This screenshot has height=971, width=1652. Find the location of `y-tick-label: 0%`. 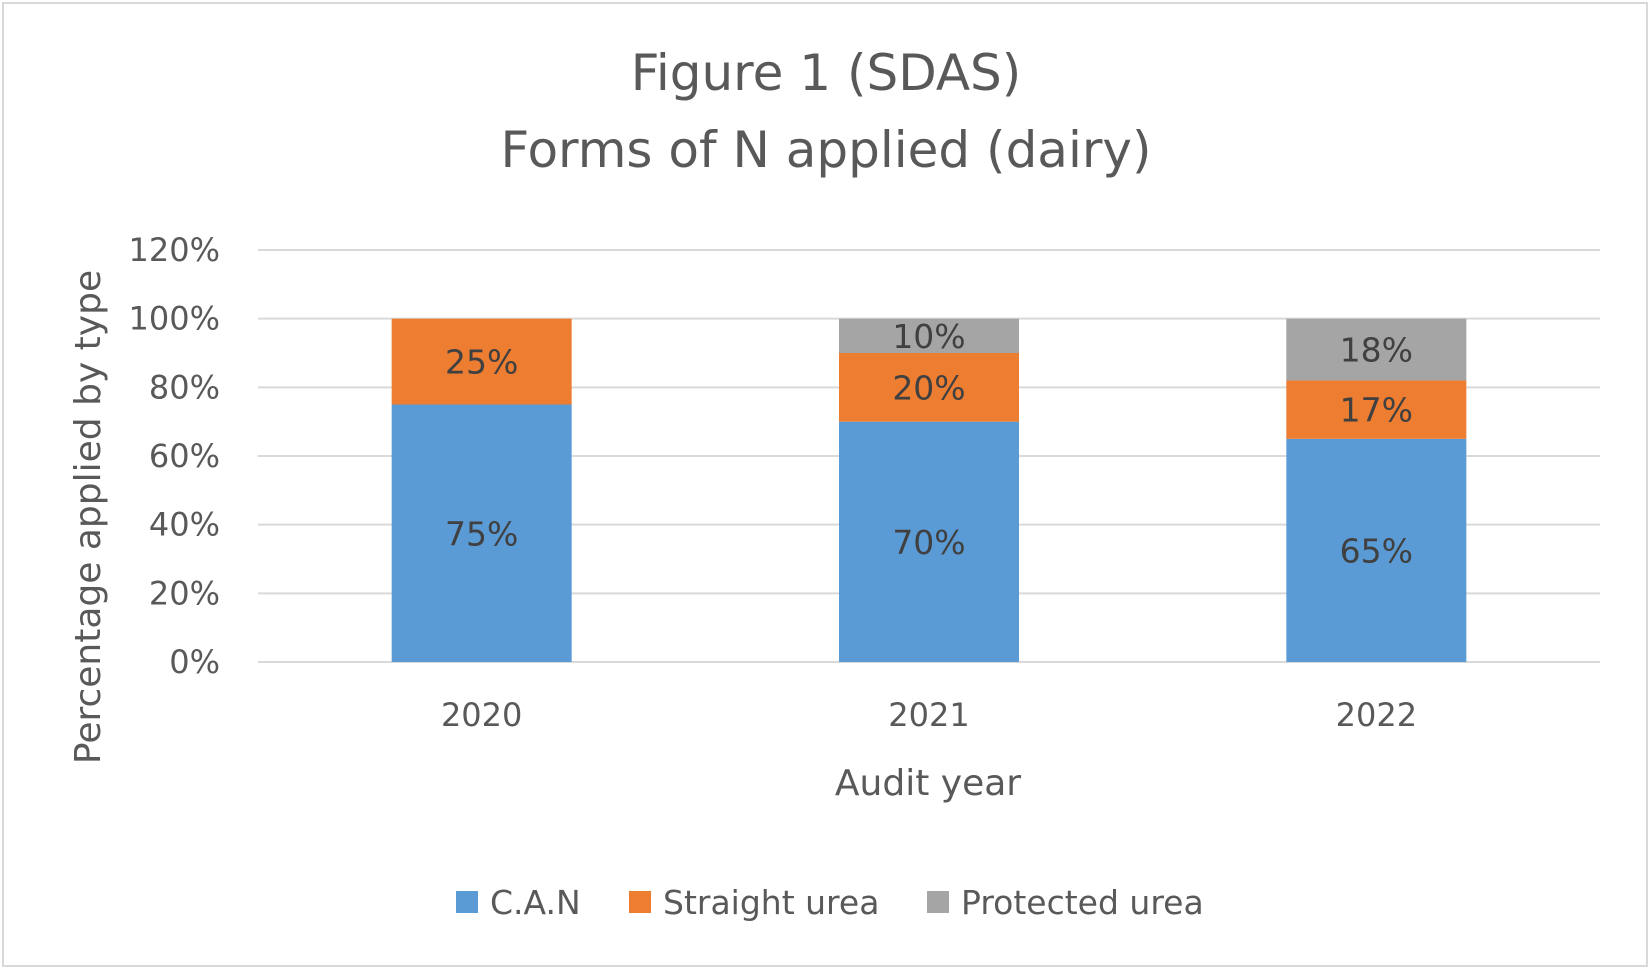

y-tick-label: 0% is located at coordinates (194, 662).